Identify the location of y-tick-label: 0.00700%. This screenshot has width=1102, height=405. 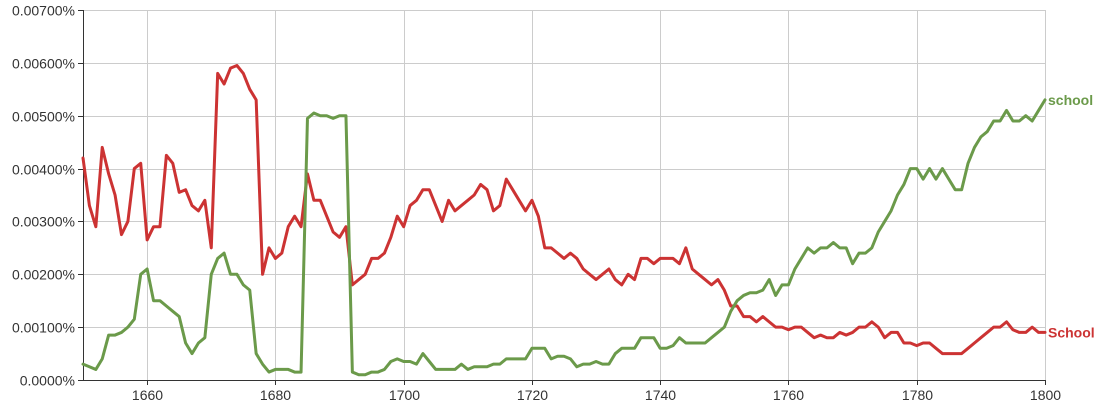
(43, 11).